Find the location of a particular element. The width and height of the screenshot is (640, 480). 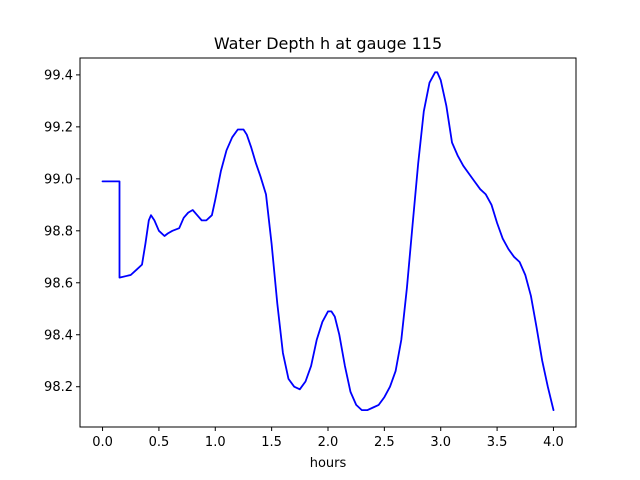

x-tick-label: 1.0 is located at coordinates (215, 442).